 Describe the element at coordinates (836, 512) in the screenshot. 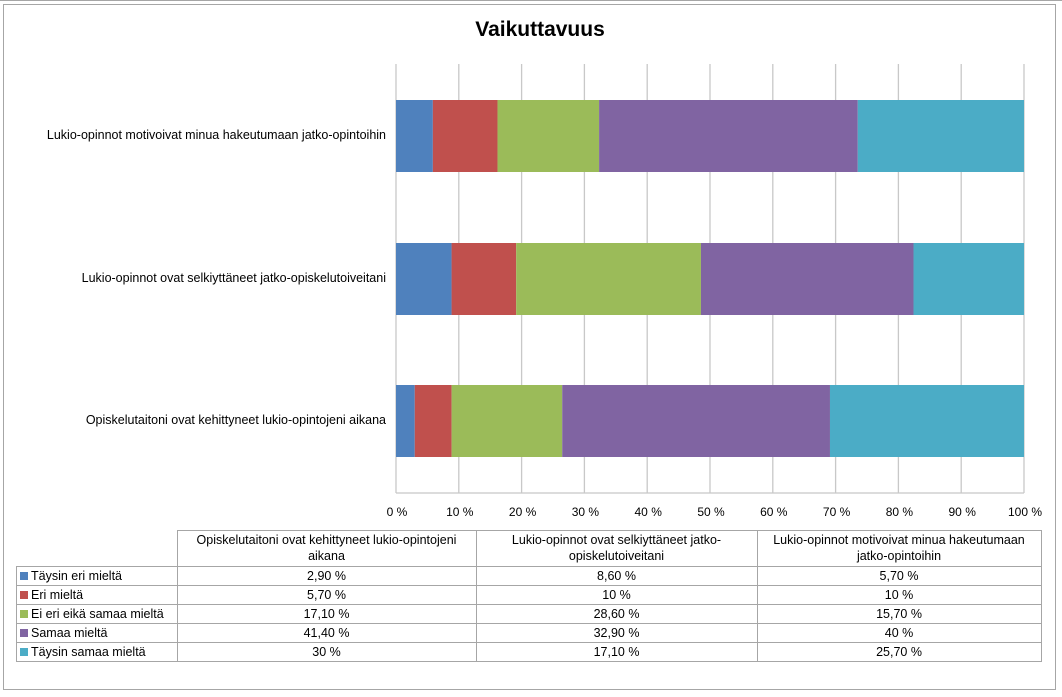

I see `x-tick-label: 70 %` at that location.